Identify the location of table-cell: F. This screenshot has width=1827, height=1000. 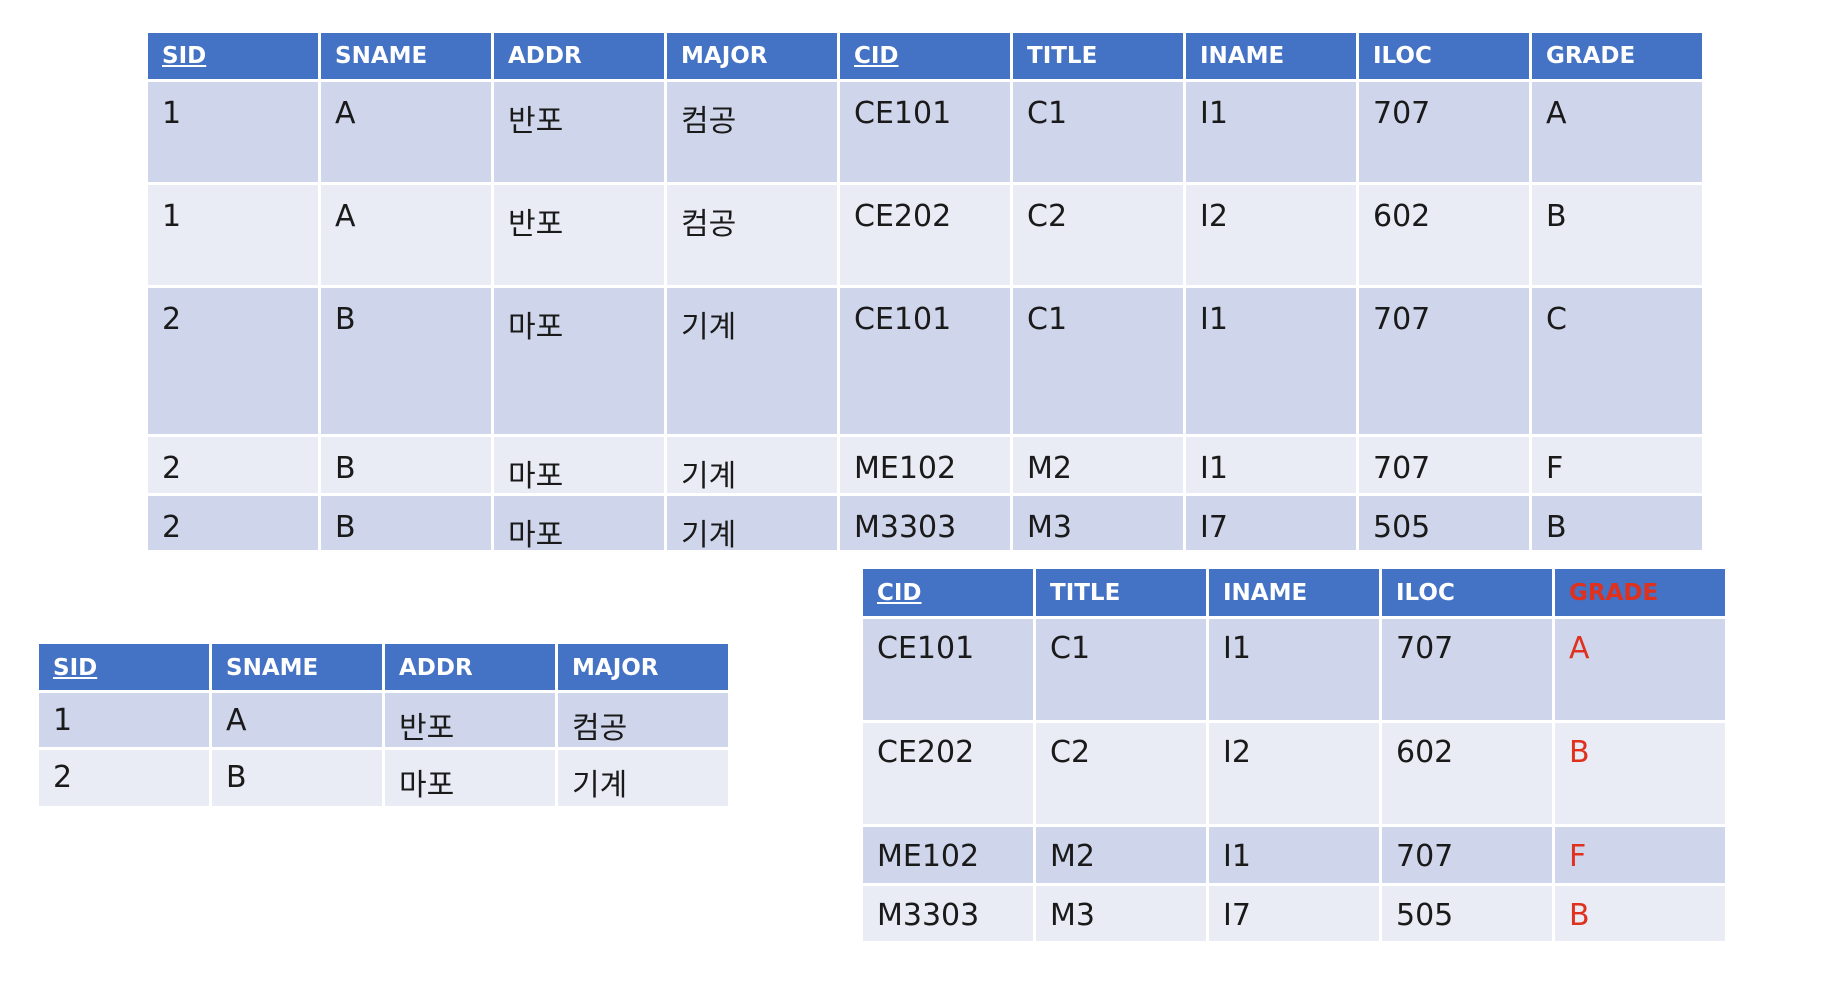
(1617, 465).